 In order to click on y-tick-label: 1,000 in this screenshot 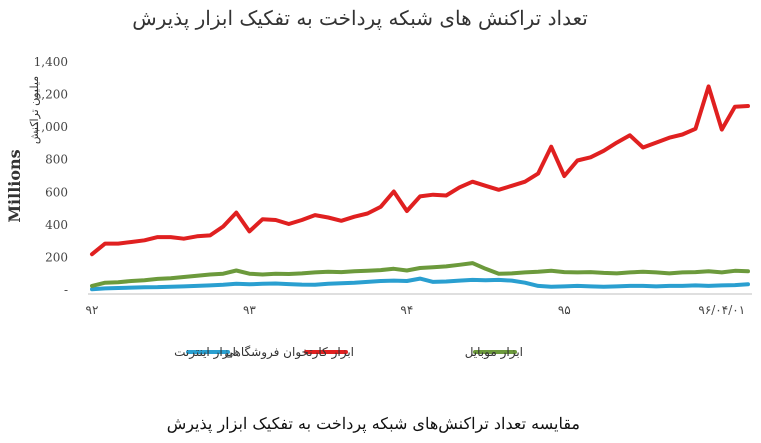, I will do `click(51, 127)`.